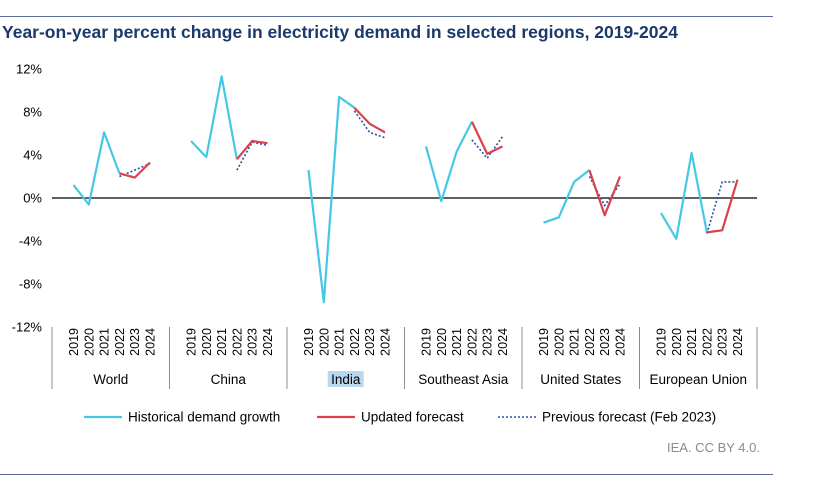  I want to click on y-tick-label: -8%, so click(31, 284).